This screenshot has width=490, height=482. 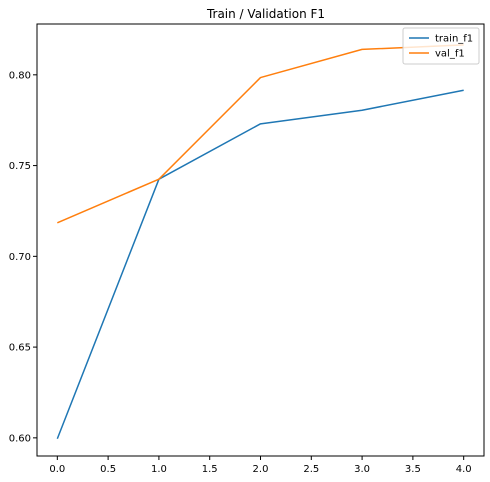 What do you see at coordinates (311, 469) in the screenshot?
I see `x-tick-label: 2.5` at bounding box center [311, 469].